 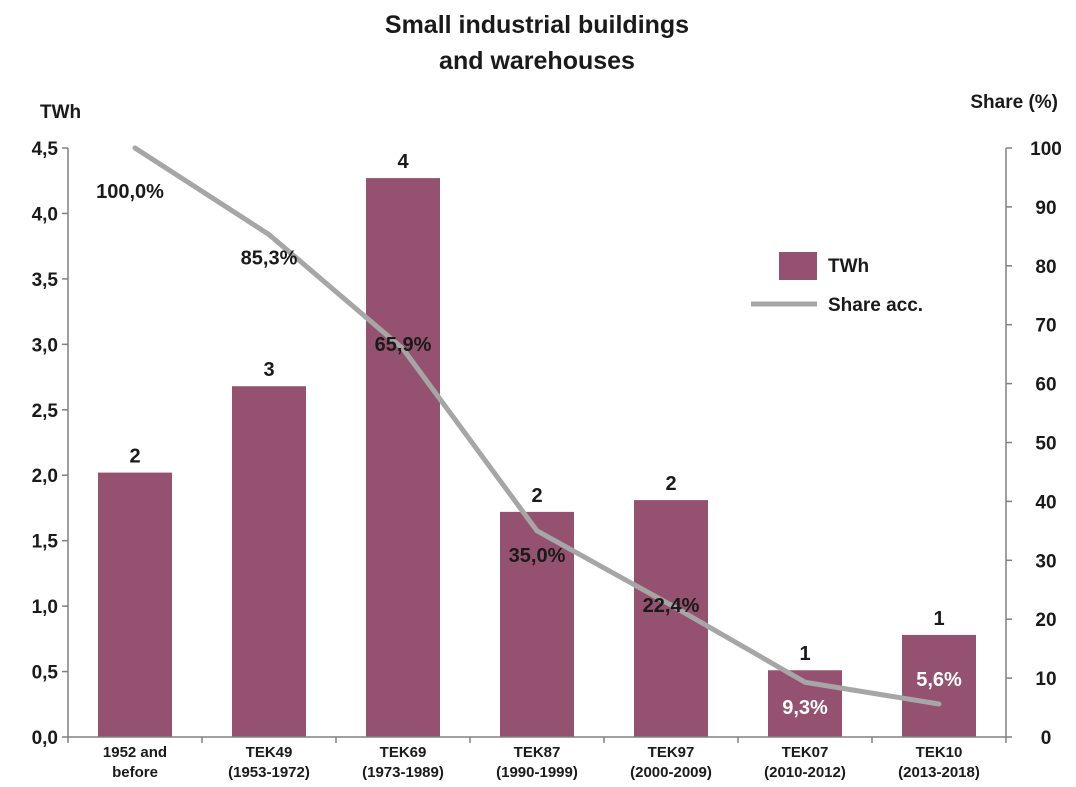 What do you see at coordinates (45, 476) in the screenshot?
I see `left-tick-label-4: 2,0` at bounding box center [45, 476].